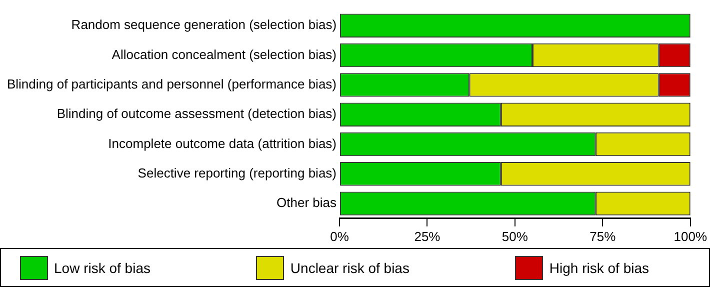  I want to click on x-tick-label: 50%, so click(515, 236).